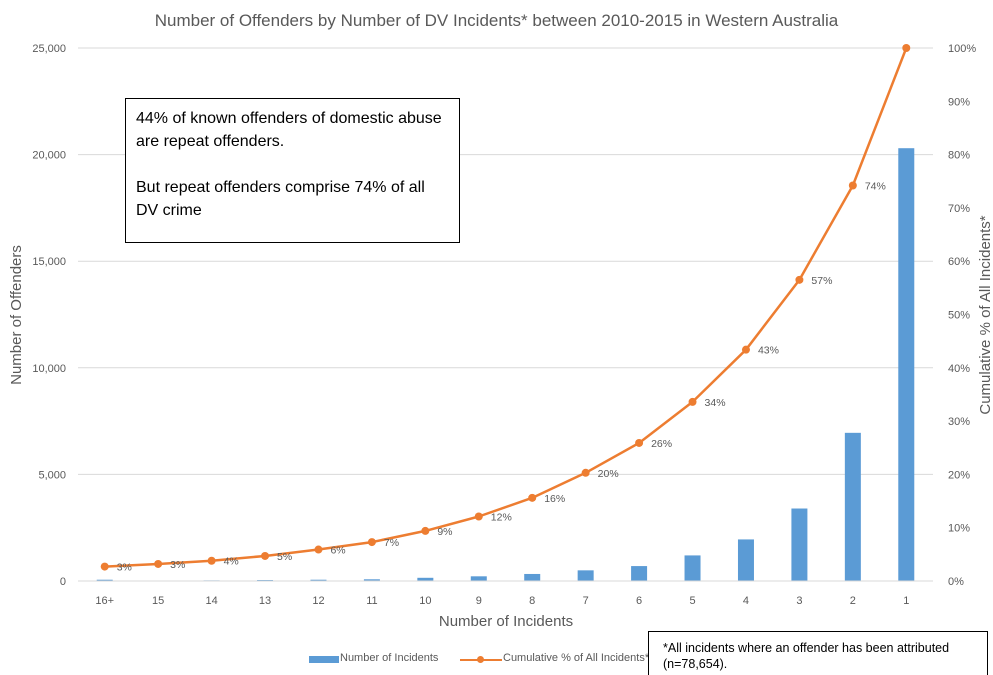  I want to click on legend-line-label: Cumulative % of All Incidents*, so click(576, 658).